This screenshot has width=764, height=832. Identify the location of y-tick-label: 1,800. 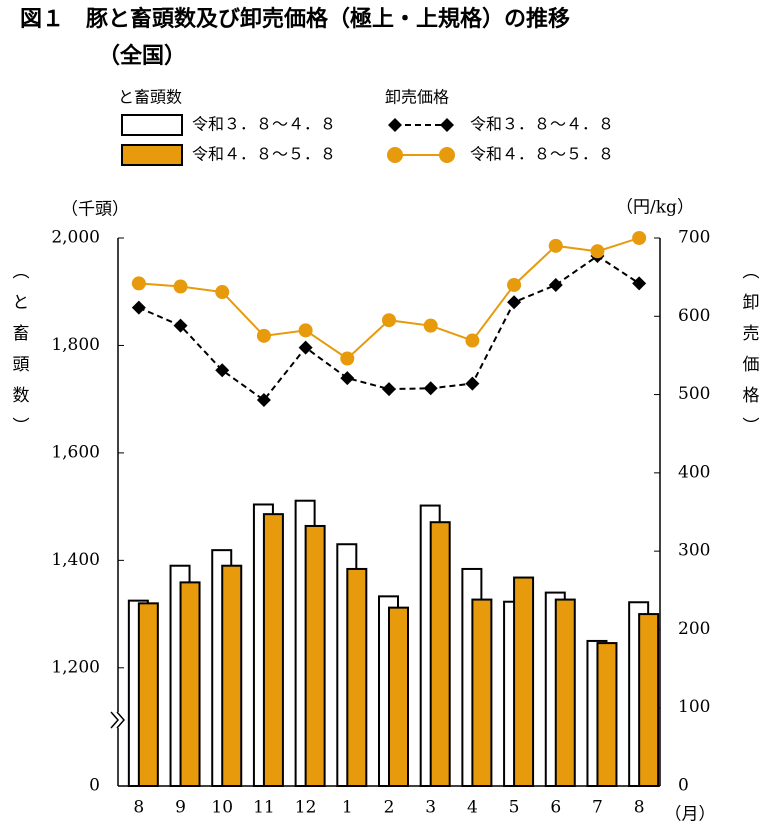
(75, 345).